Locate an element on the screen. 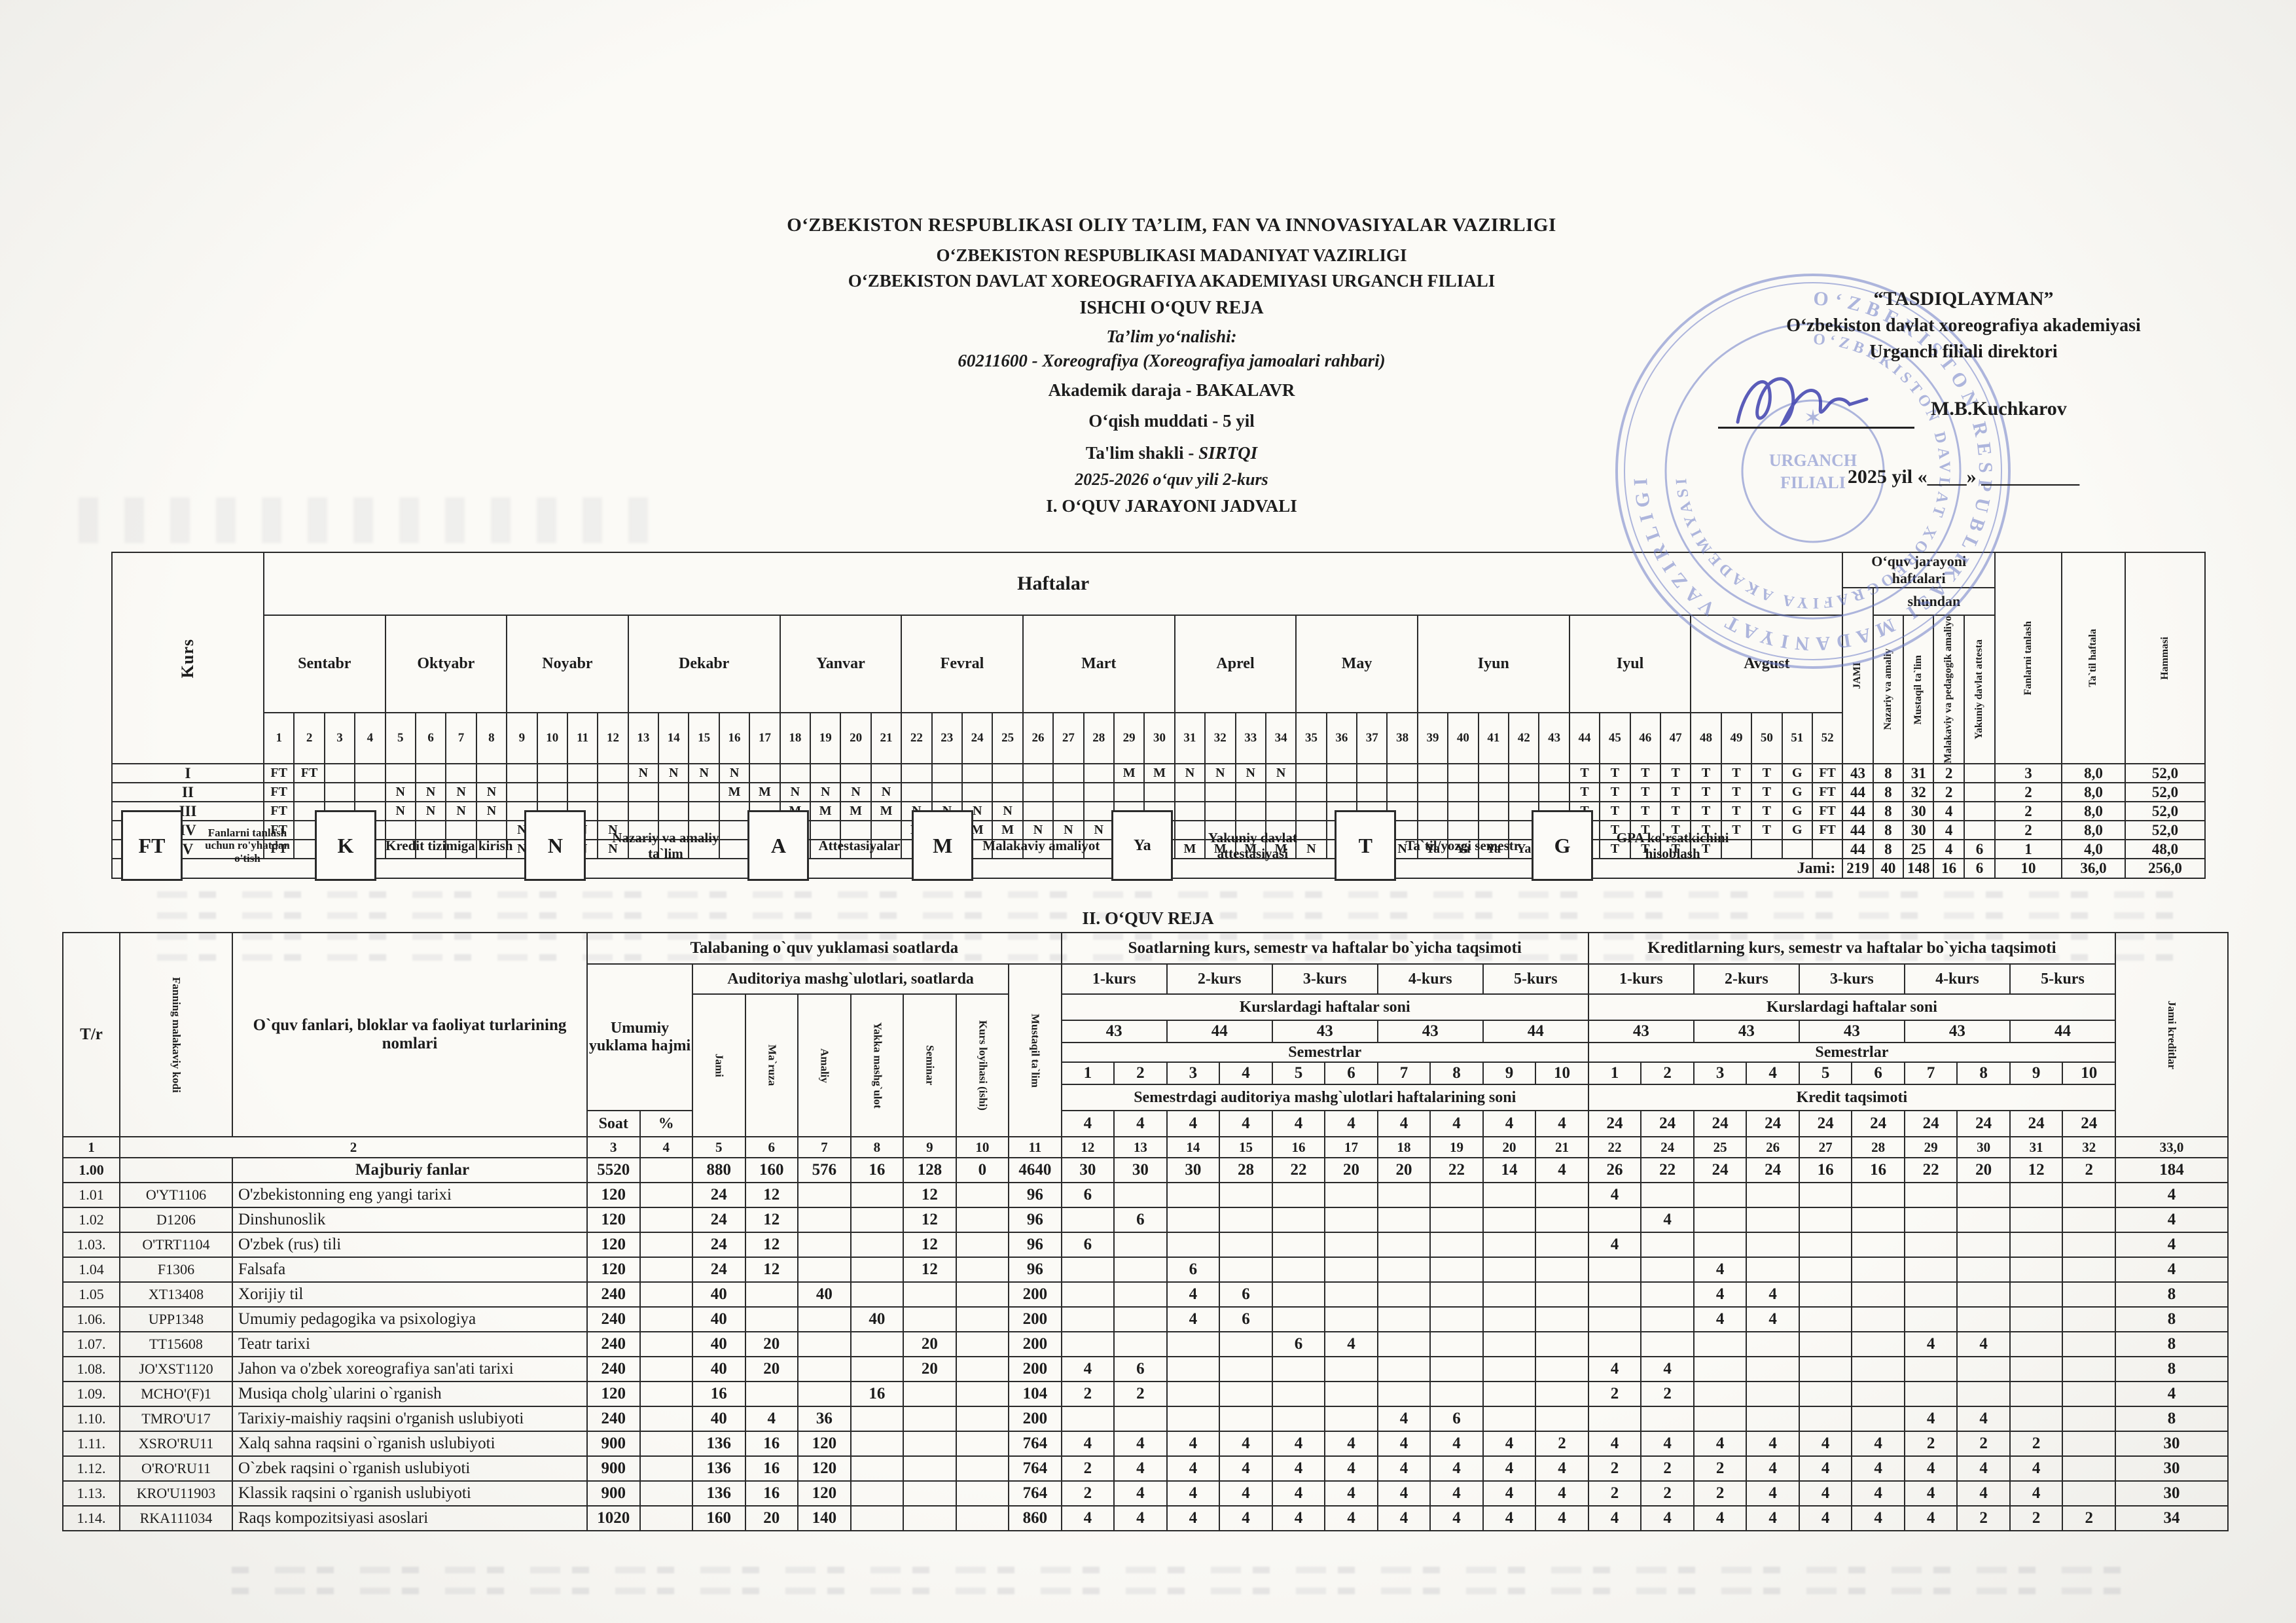  weeks-label-soat: Kurslardagi haftalar soni is located at coordinates (1324, 1007).